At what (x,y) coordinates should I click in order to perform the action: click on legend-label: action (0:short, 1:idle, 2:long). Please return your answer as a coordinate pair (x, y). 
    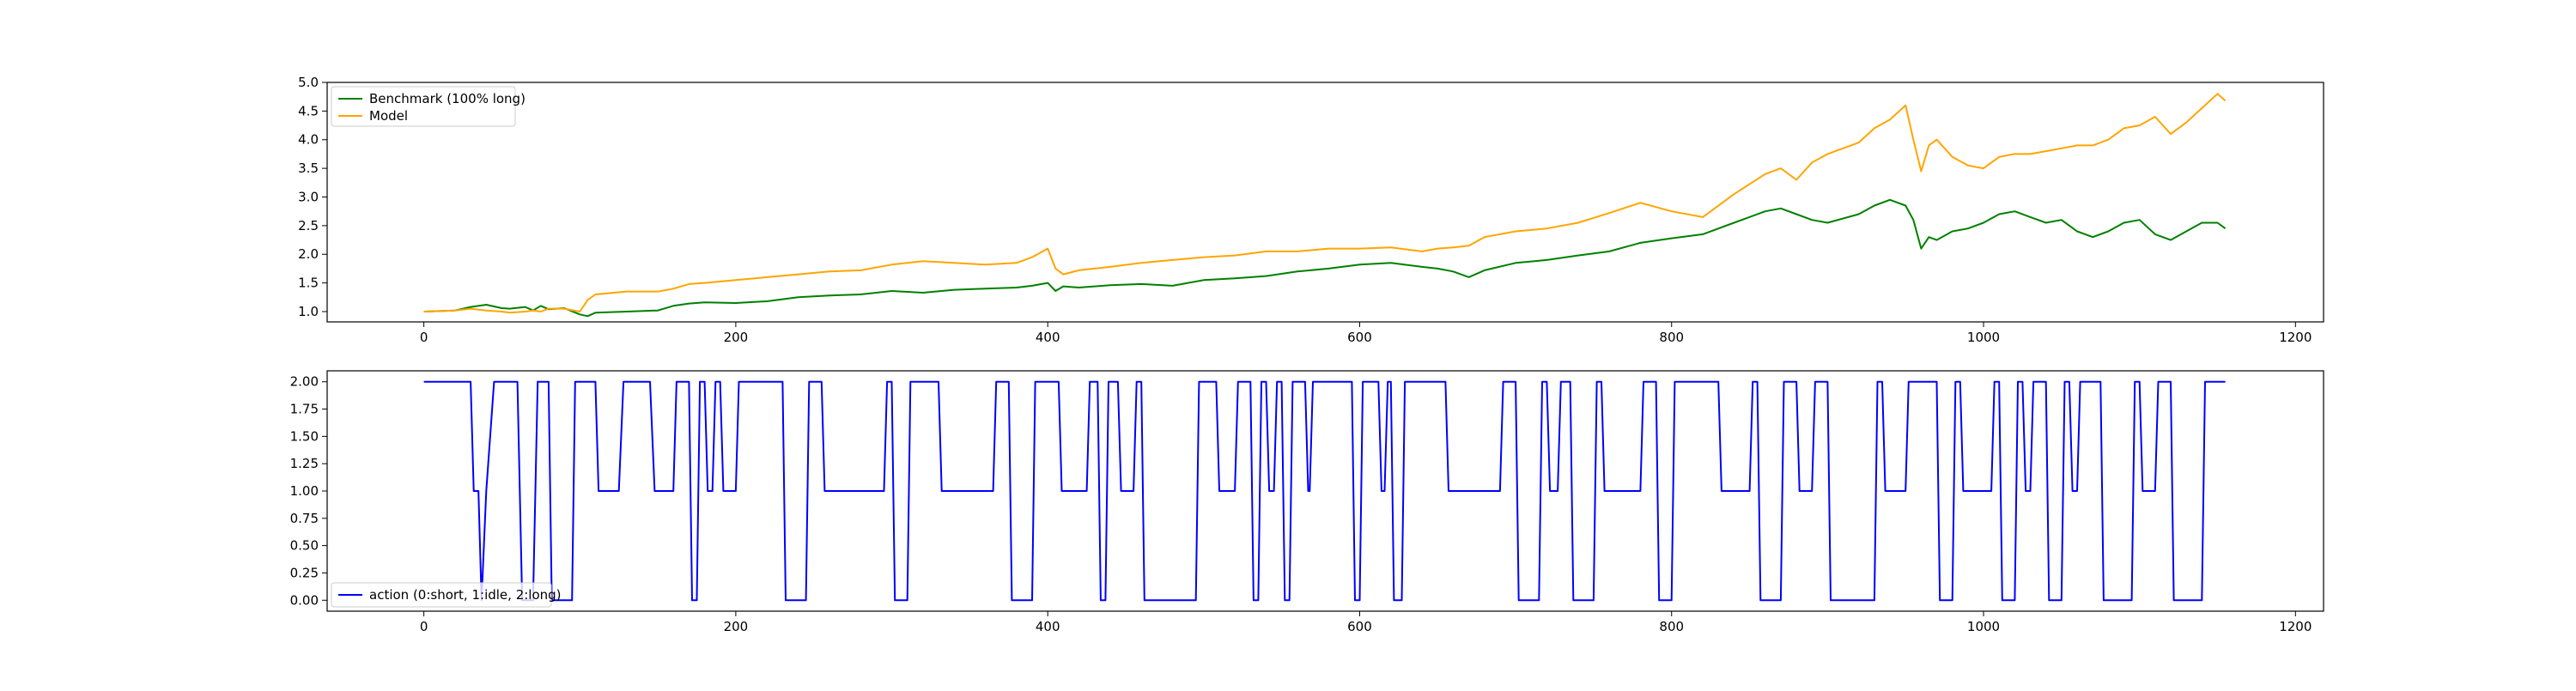
    Looking at the image, I should click on (466, 595).